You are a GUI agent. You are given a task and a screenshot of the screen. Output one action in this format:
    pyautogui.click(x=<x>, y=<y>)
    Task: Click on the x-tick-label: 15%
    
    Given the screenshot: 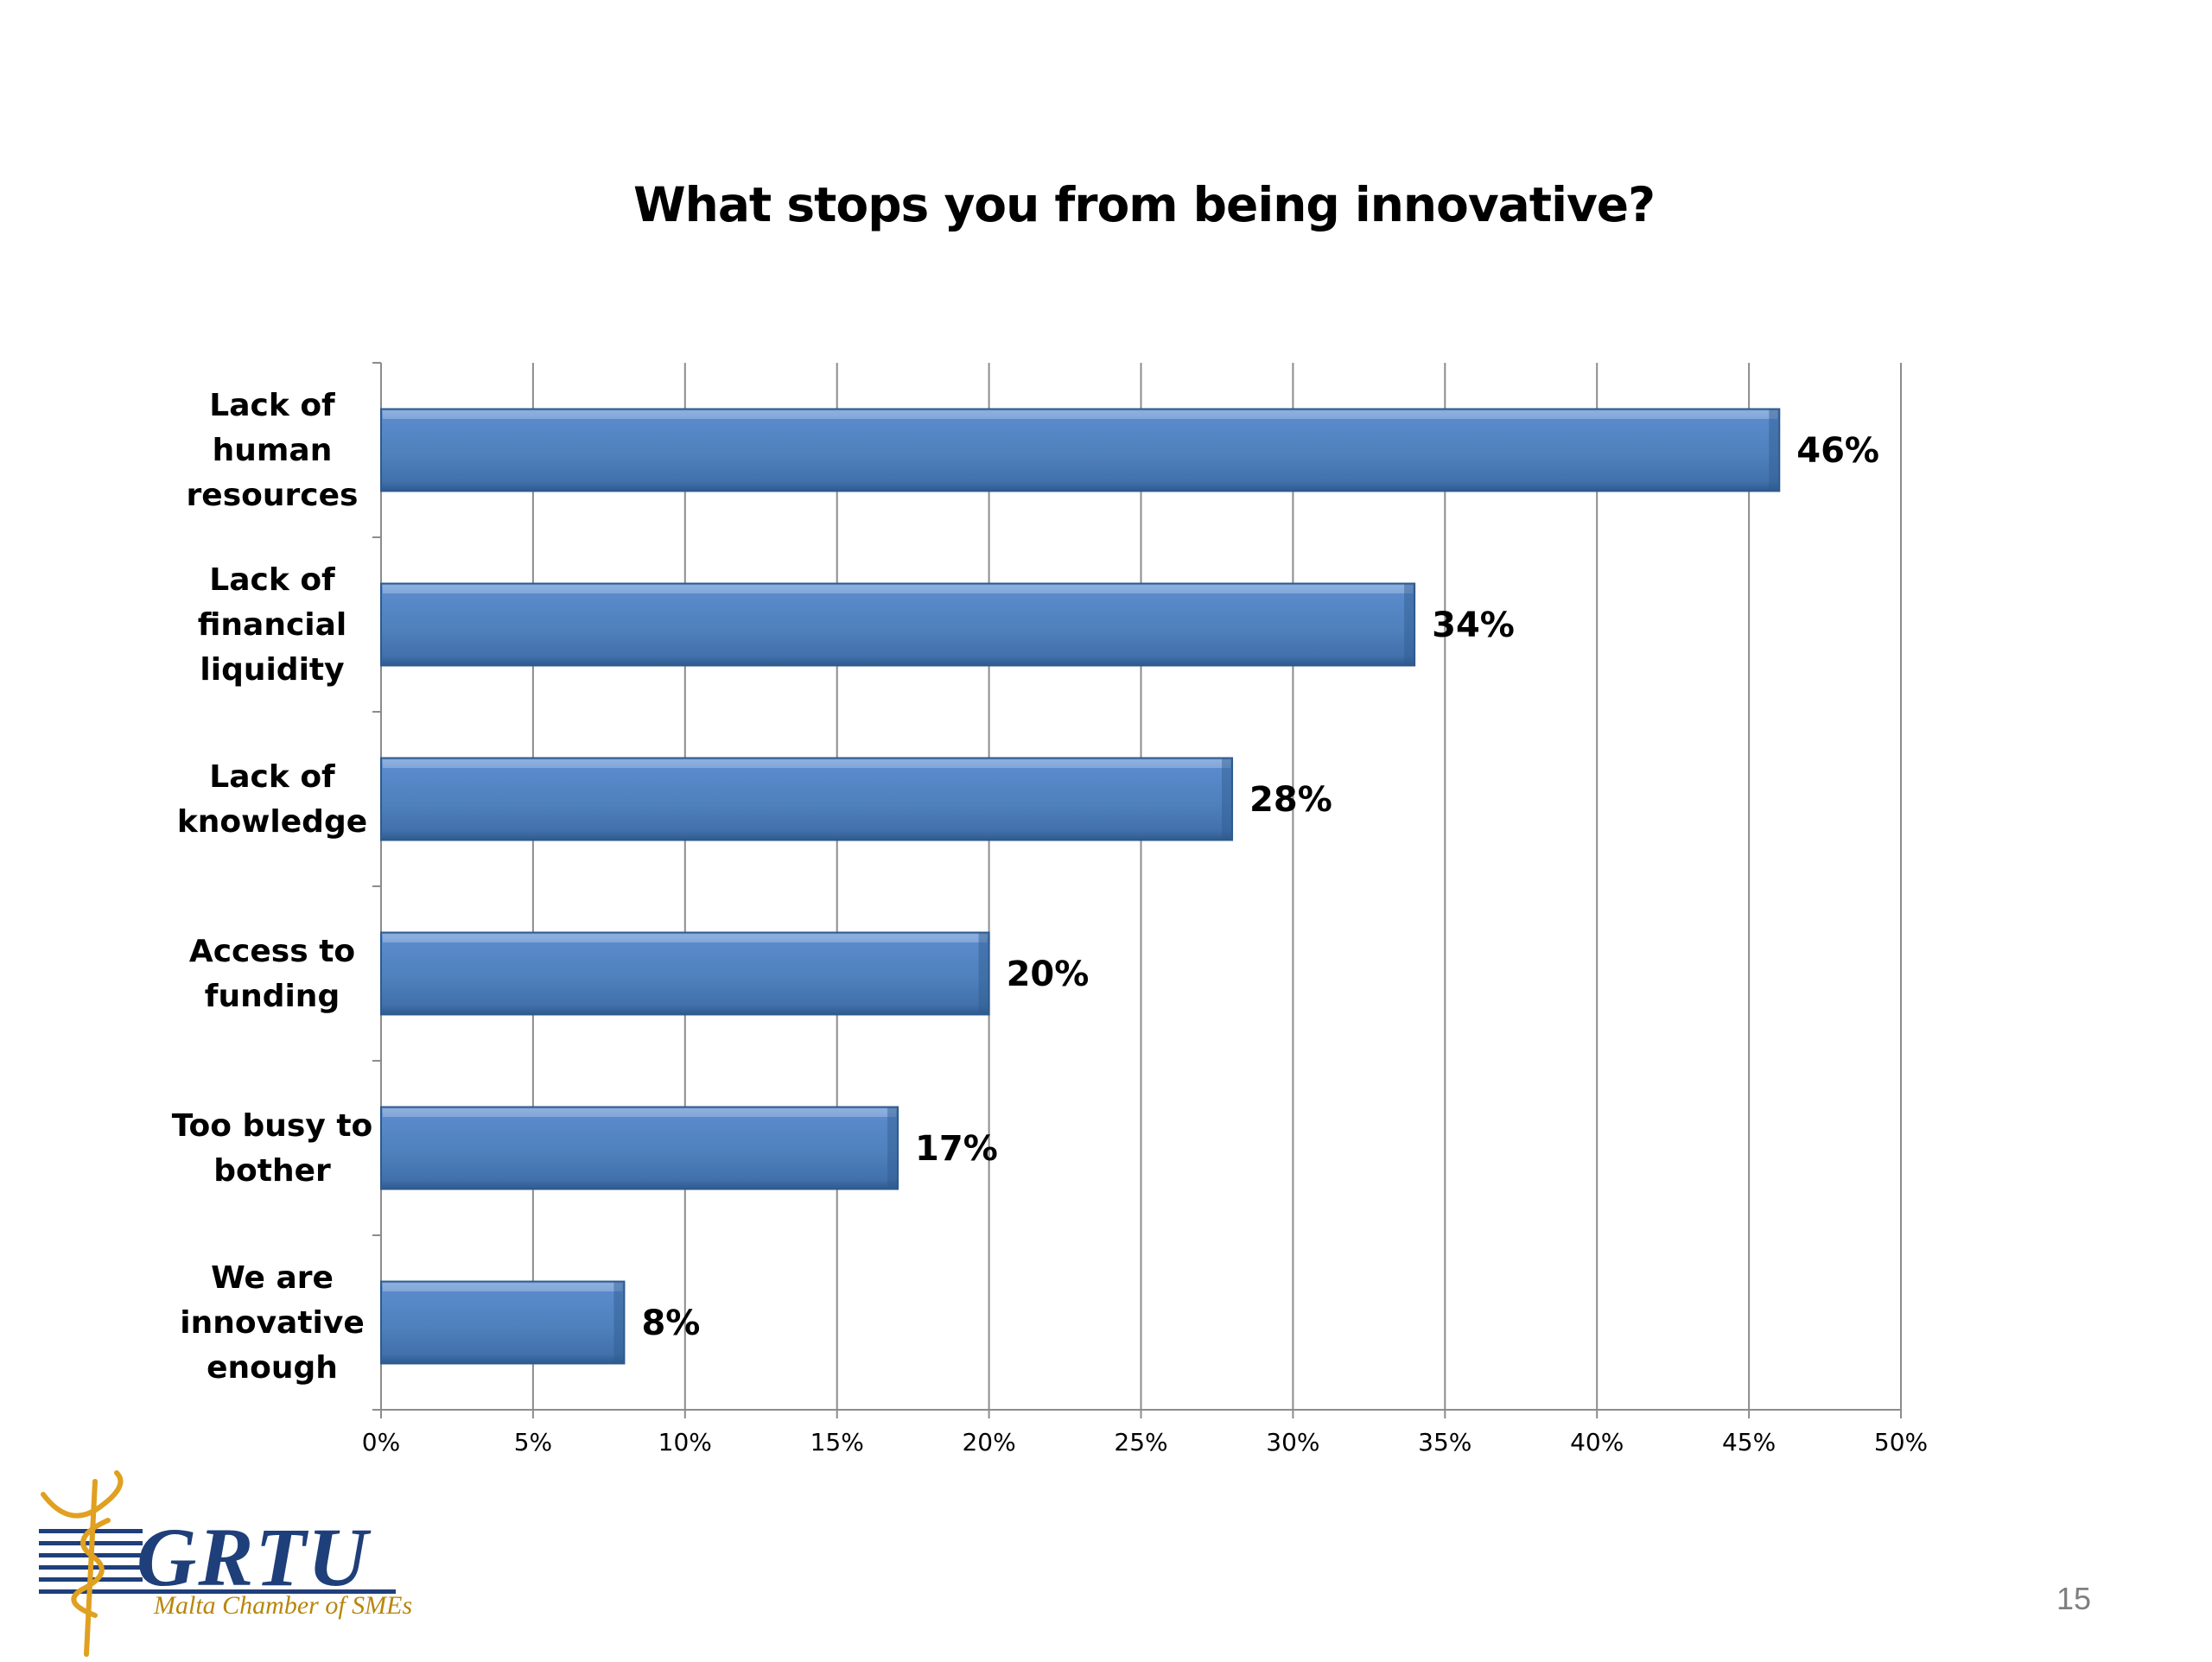 What is the action you would take?
    pyautogui.click(x=837, y=1442)
    